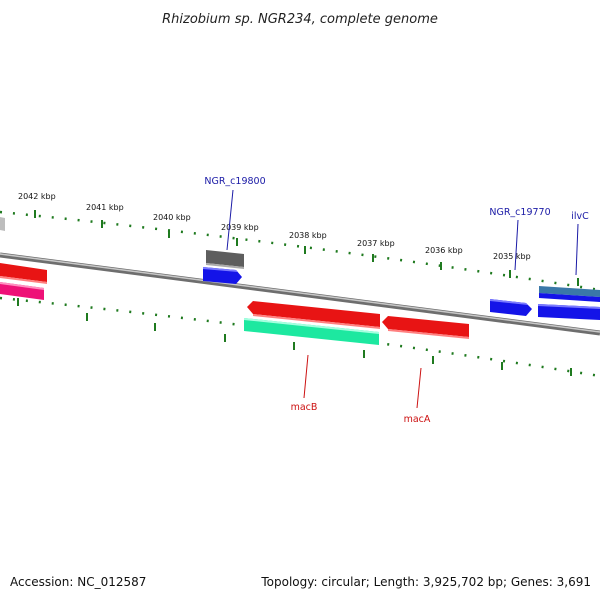 This screenshot has height=600, width=600. I want to click on gene-macB-red, so click(313, 314).